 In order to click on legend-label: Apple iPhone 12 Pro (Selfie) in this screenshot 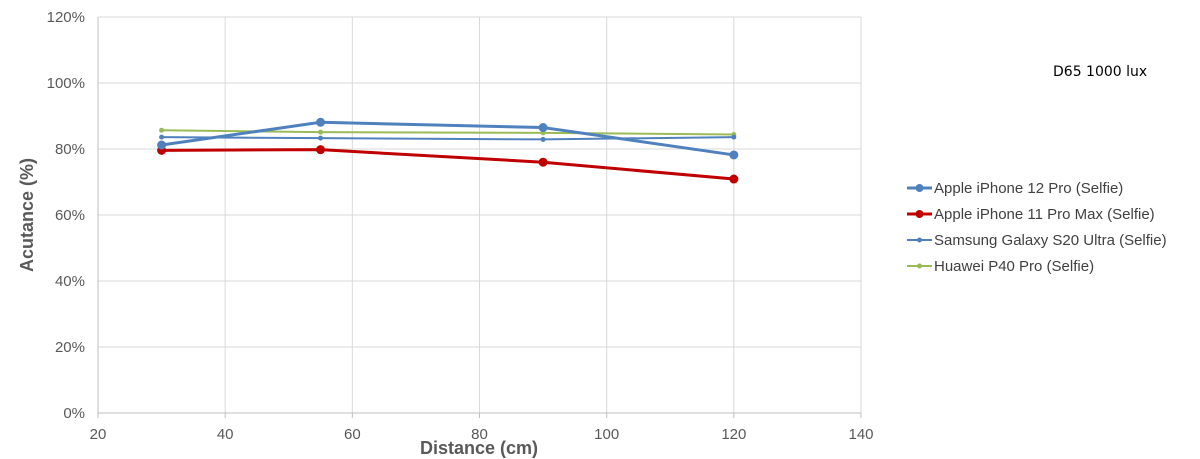, I will do `click(1028, 188)`.